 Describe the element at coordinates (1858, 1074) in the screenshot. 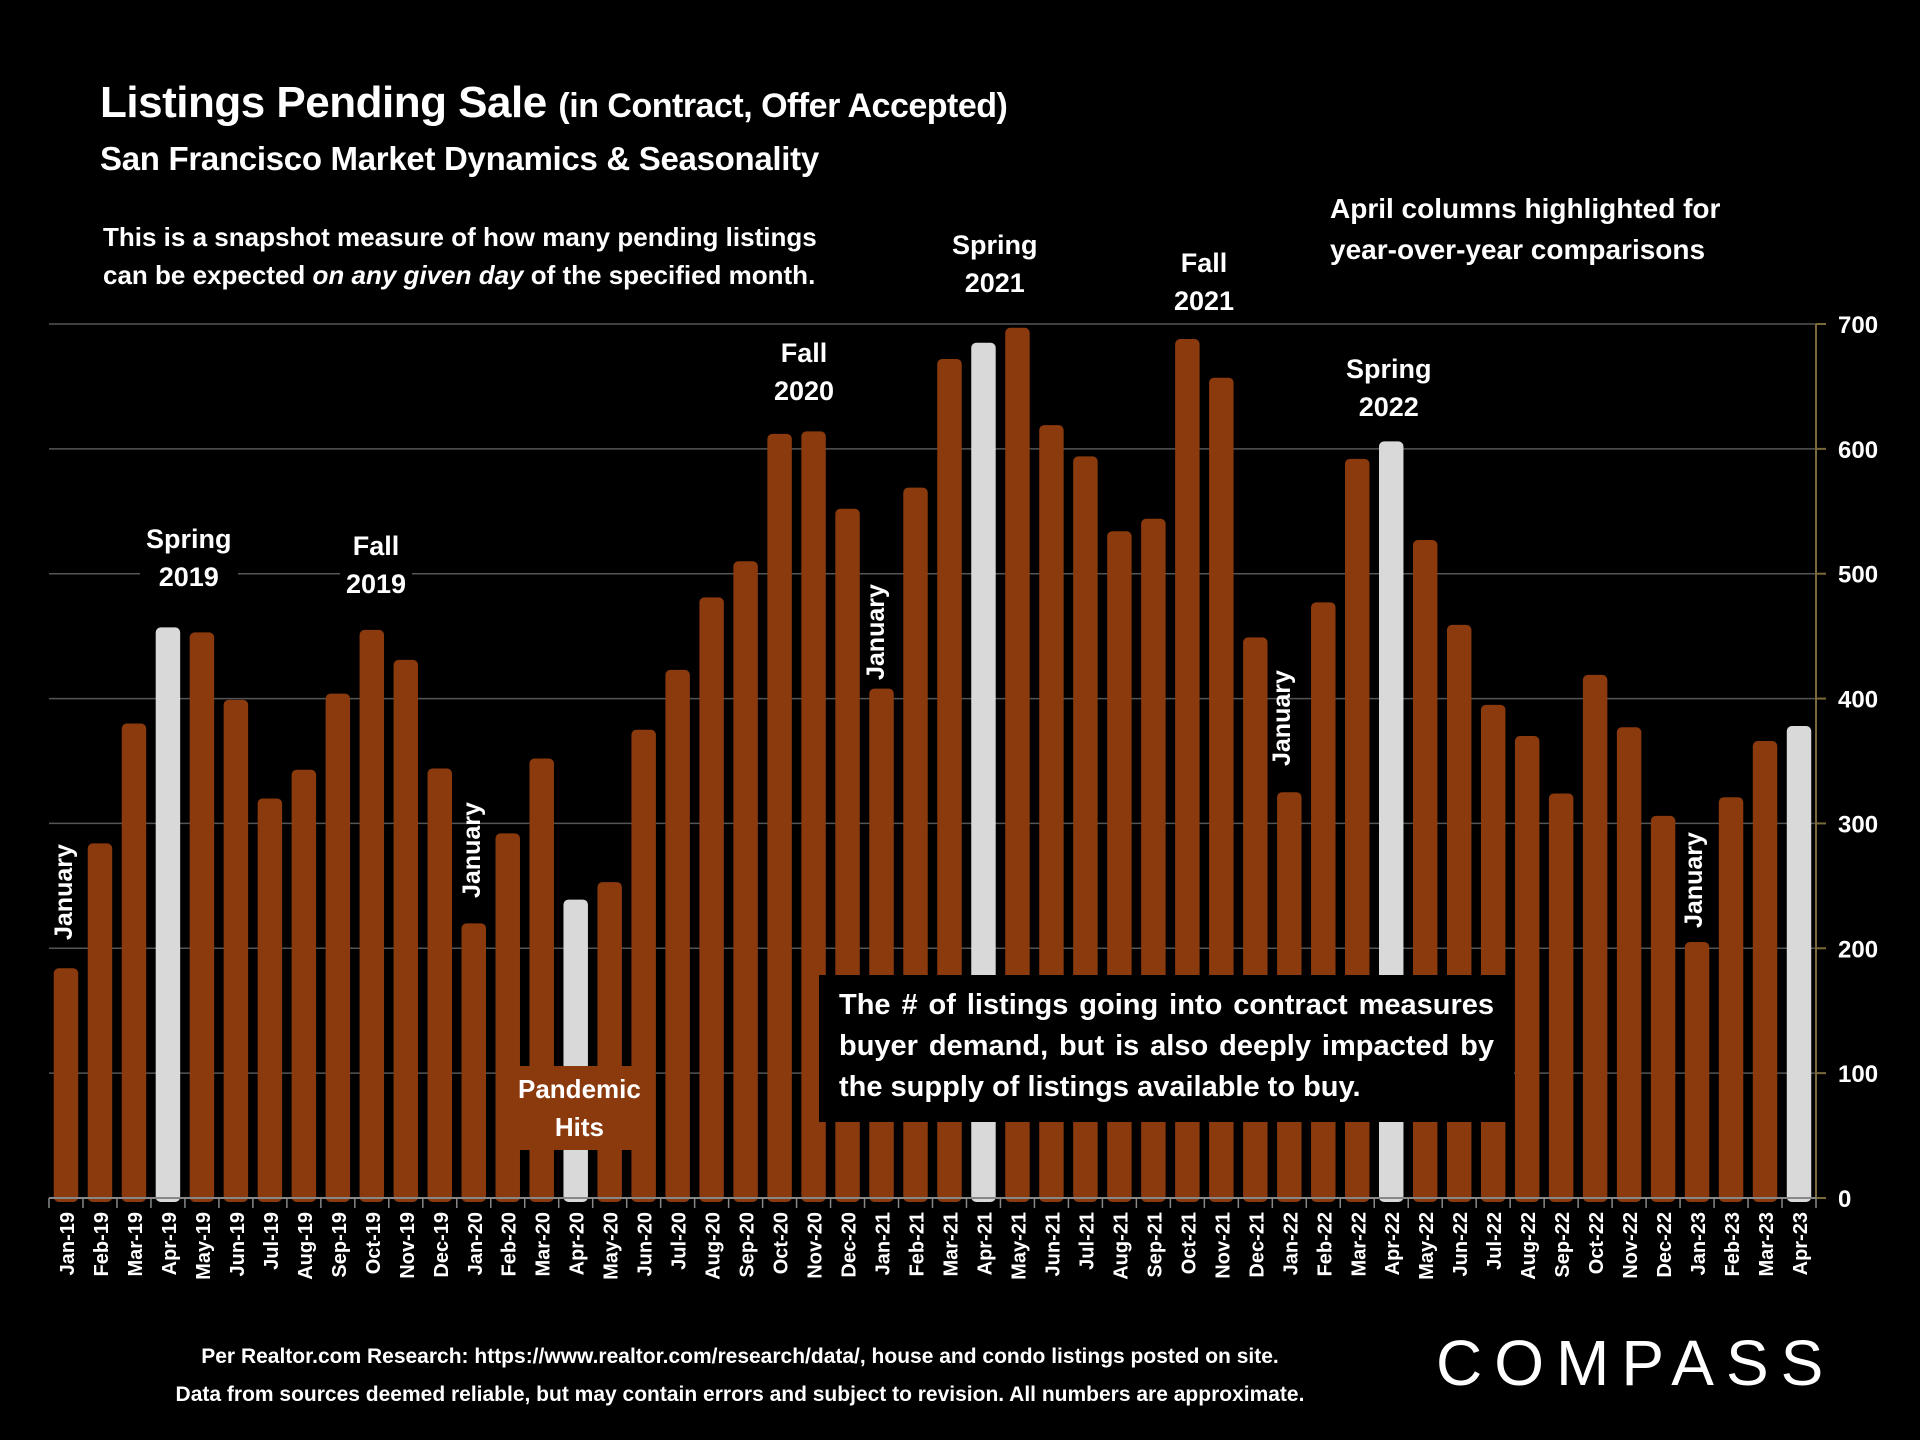

I see `y-tick-label: 100` at that location.